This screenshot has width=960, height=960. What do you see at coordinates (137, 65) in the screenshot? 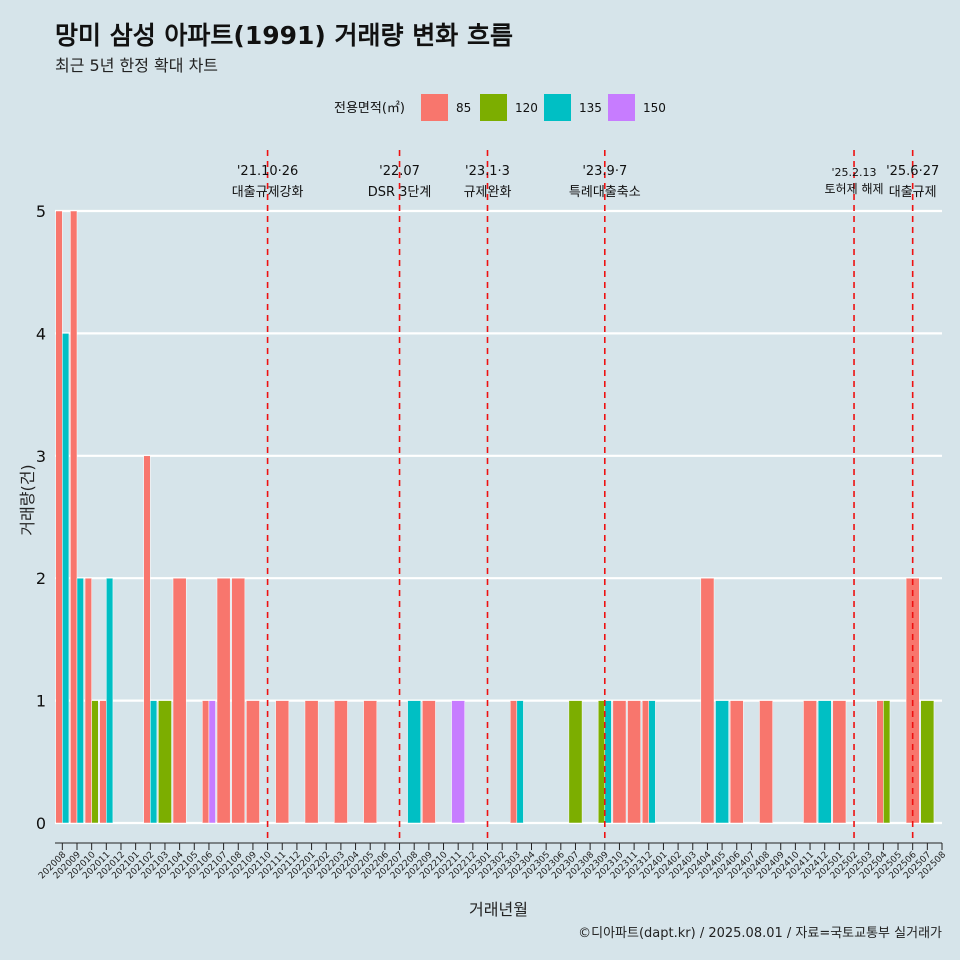
I see `chart-subtitle: 최근 5년 한정 확대 차트` at bounding box center [137, 65].